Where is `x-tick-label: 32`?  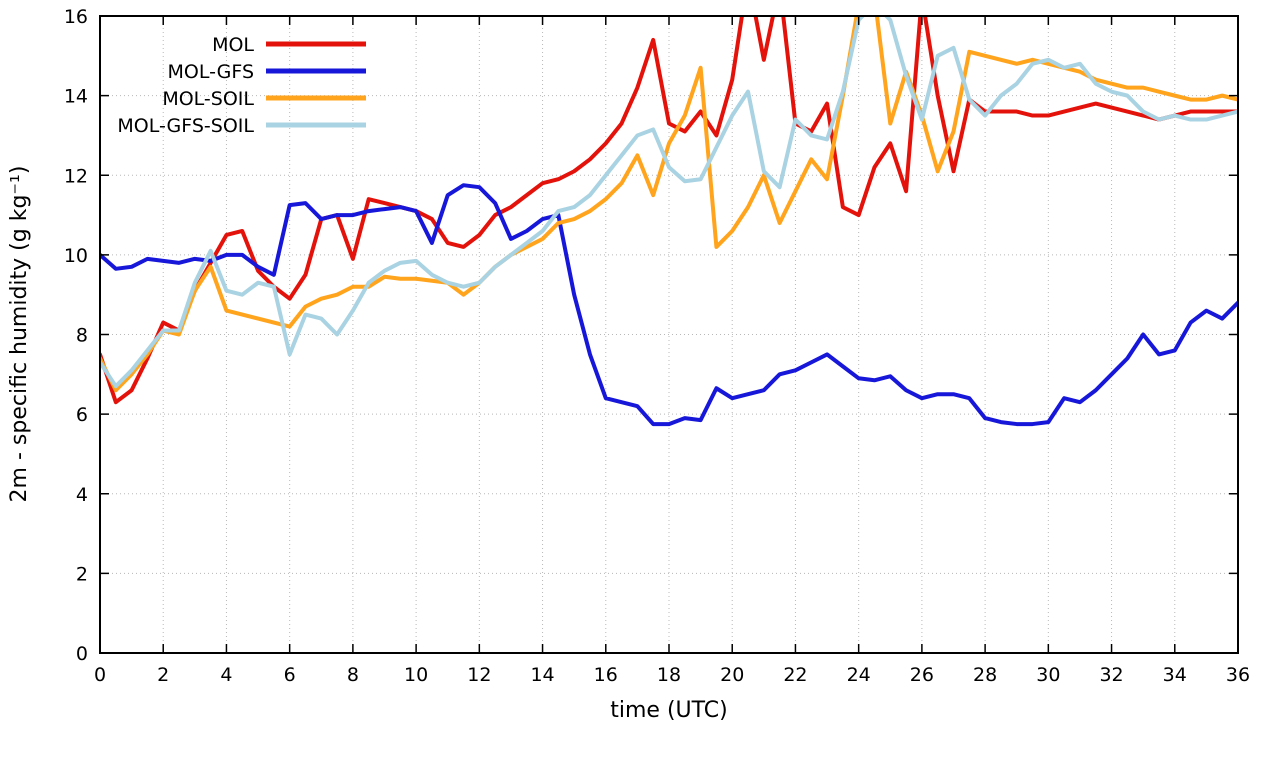 x-tick-label: 32 is located at coordinates (1111, 675).